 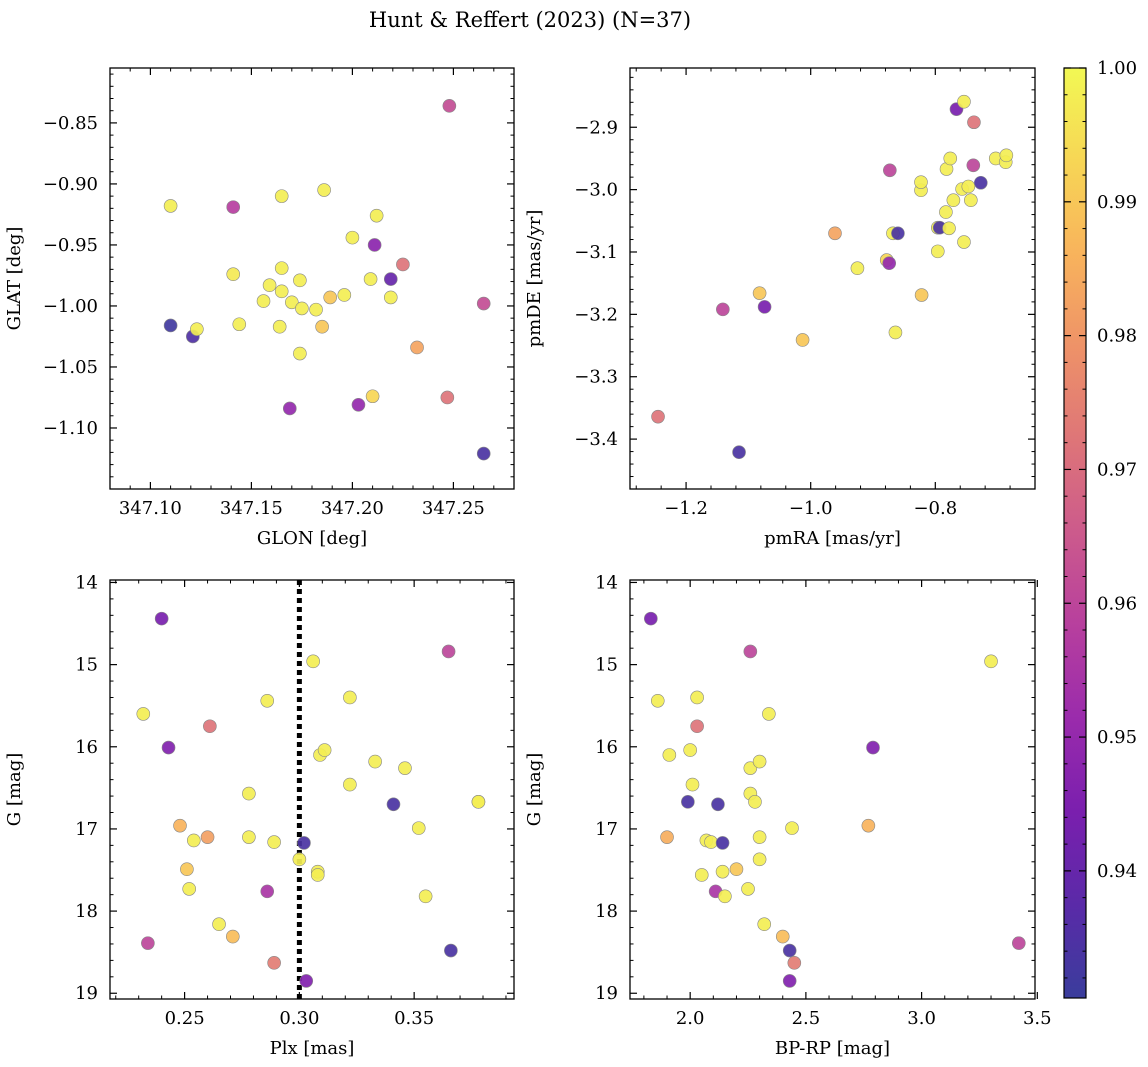 What do you see at coordinates (806, 1018) in the screenshot?
I see `x-tick-label: 2.5` at bounding box center [806, 1018].